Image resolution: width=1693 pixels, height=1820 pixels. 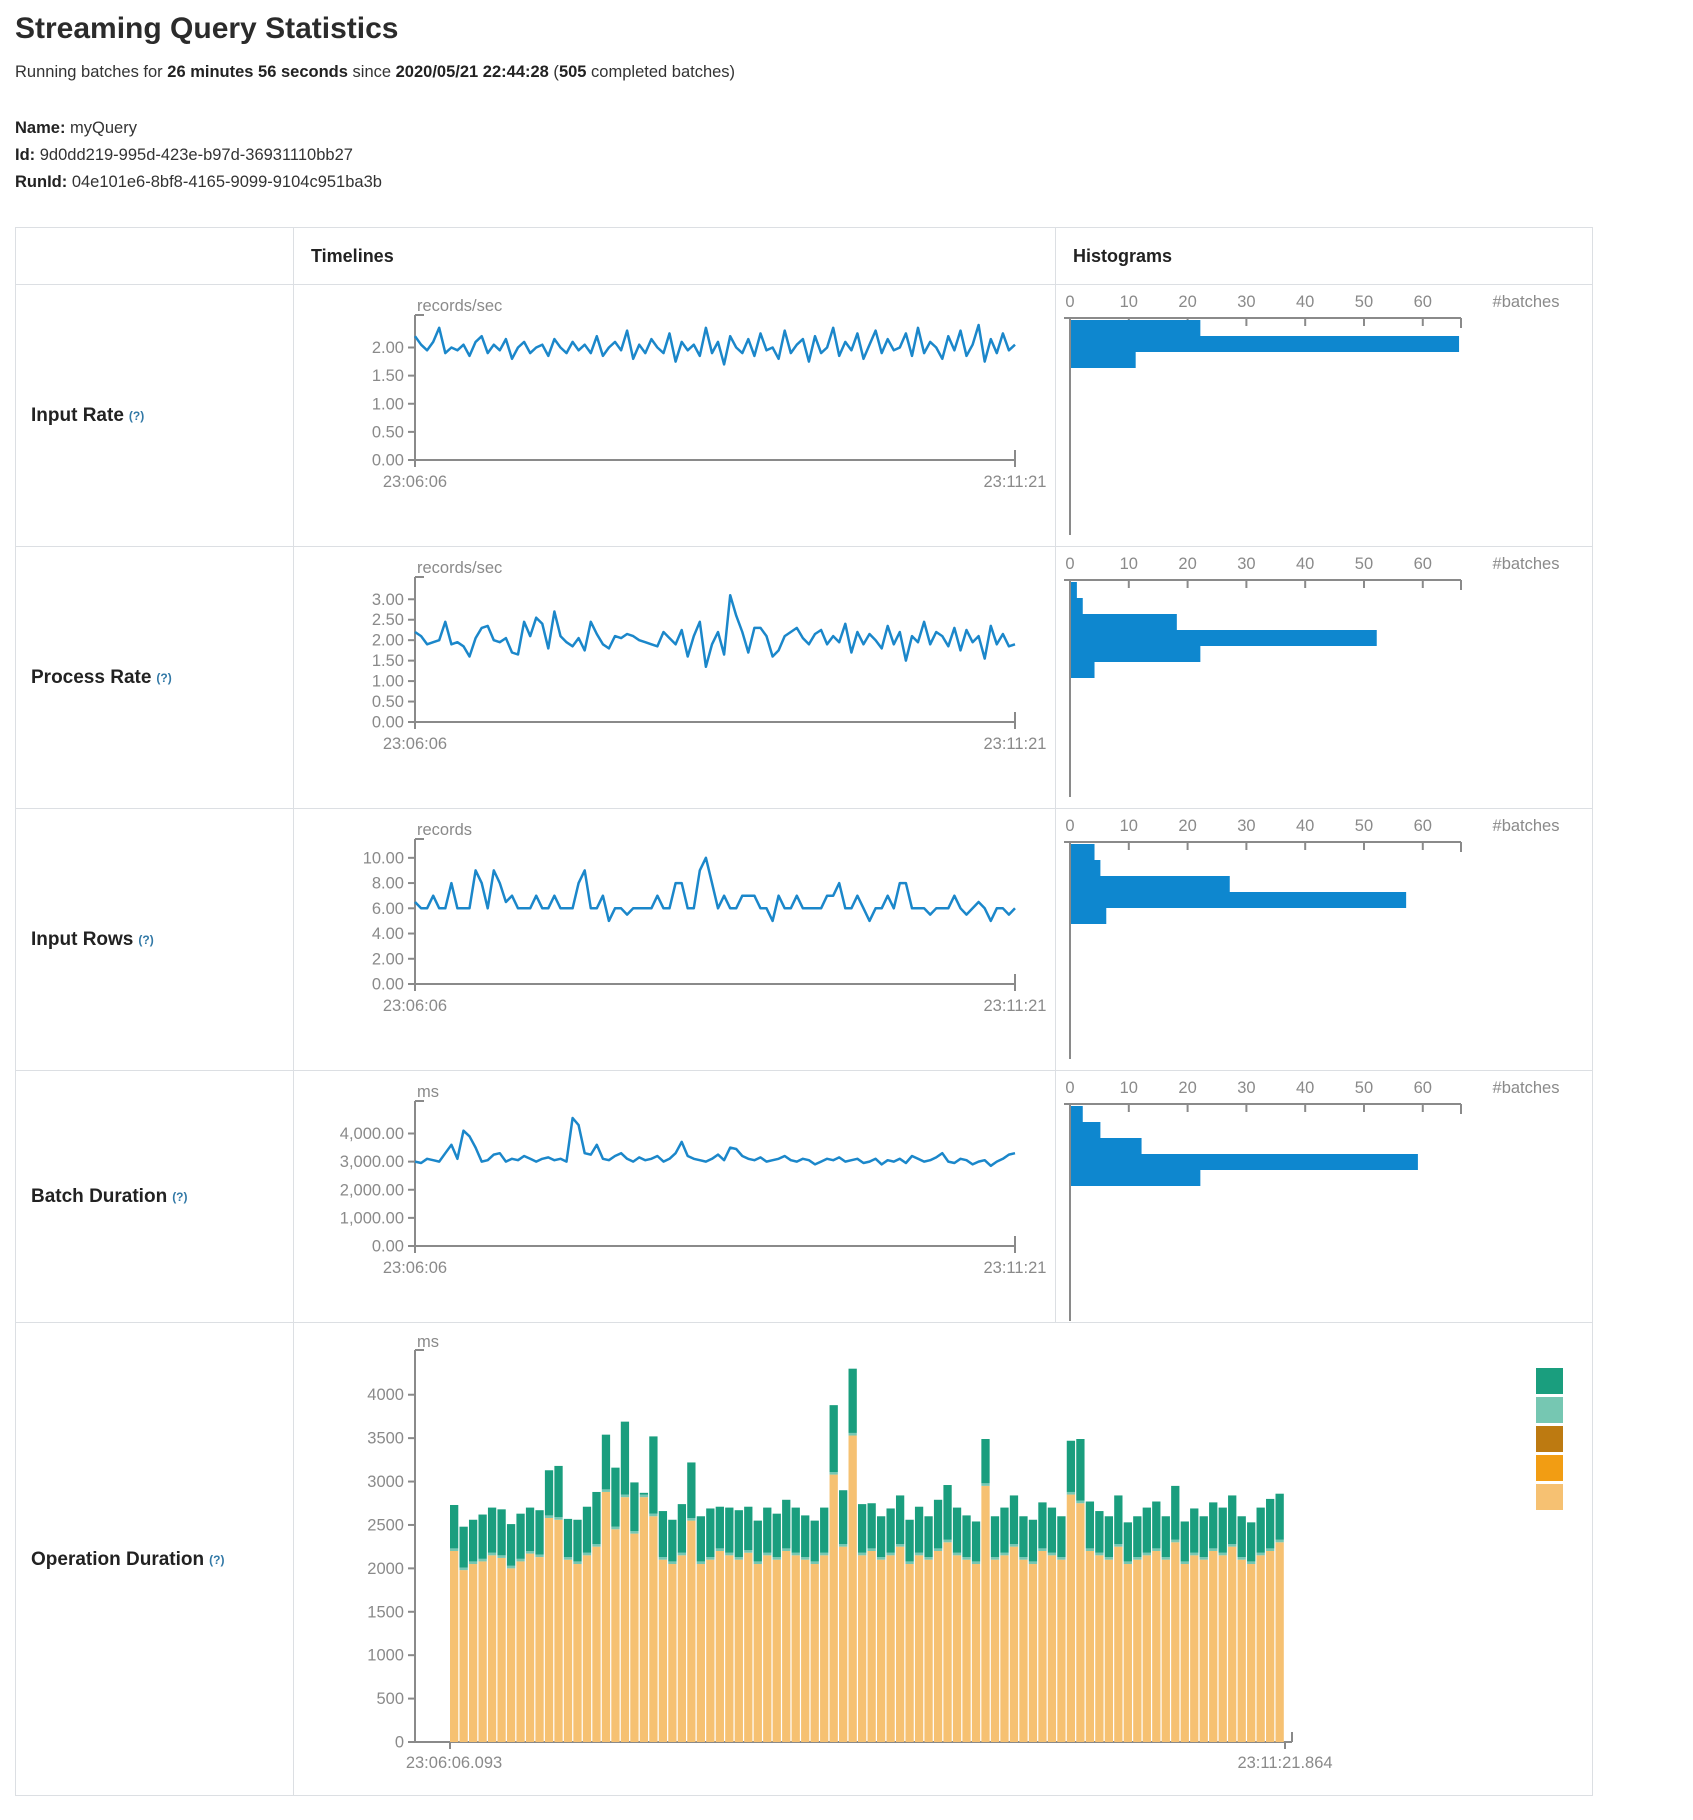 I want to click on query-id: Id: 9d0dd219-995d-423e-b97d-36931110bb27, so click(x=184, y=155).